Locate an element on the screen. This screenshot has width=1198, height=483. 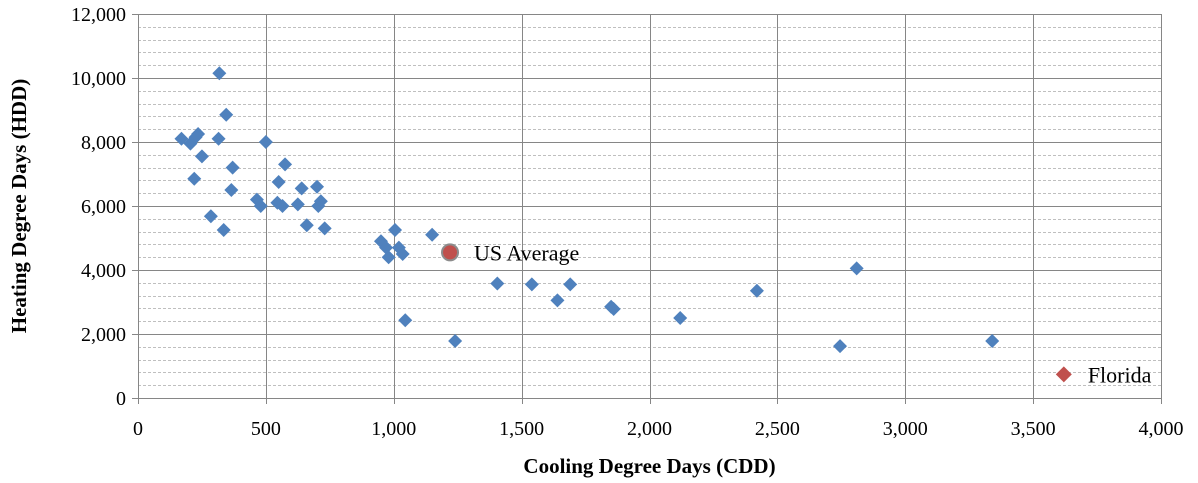
x-tick-label: 1,000 is located at coordinates (393, 429).